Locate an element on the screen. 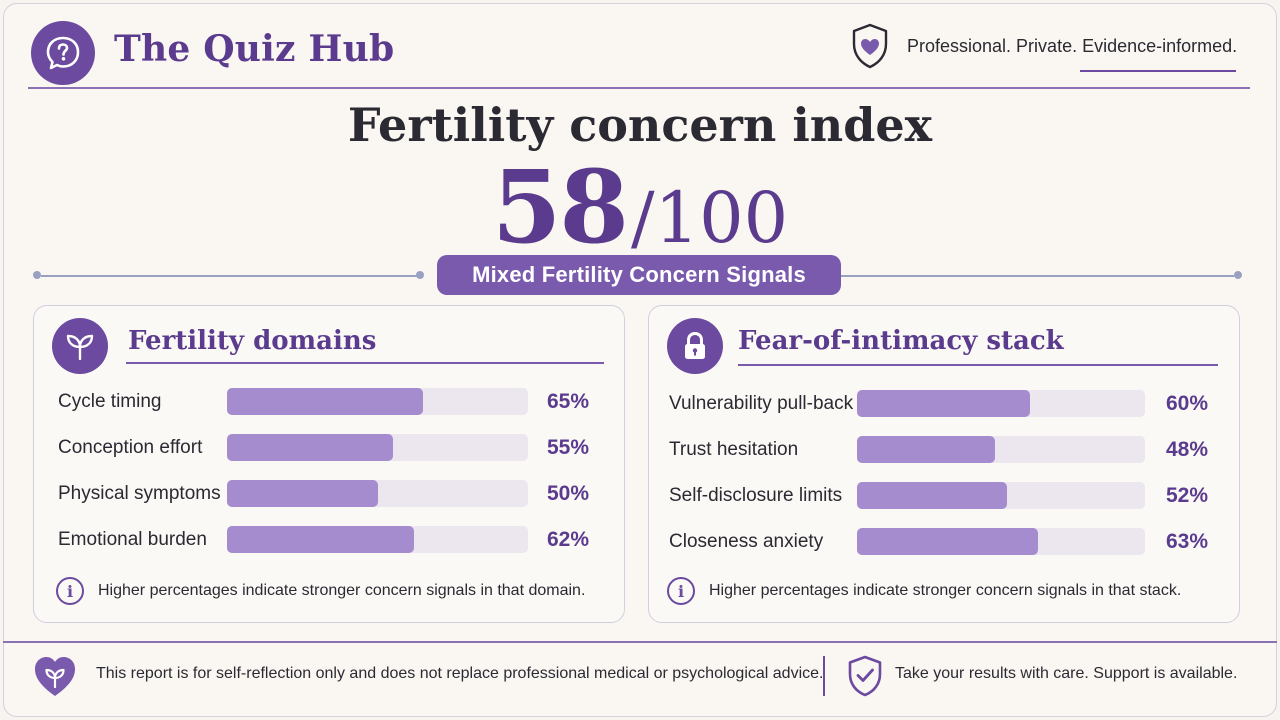 This screenshot has width=1280, height=720. card-title: Fear-of-intimacy stack is located at coordinates (901, 341).